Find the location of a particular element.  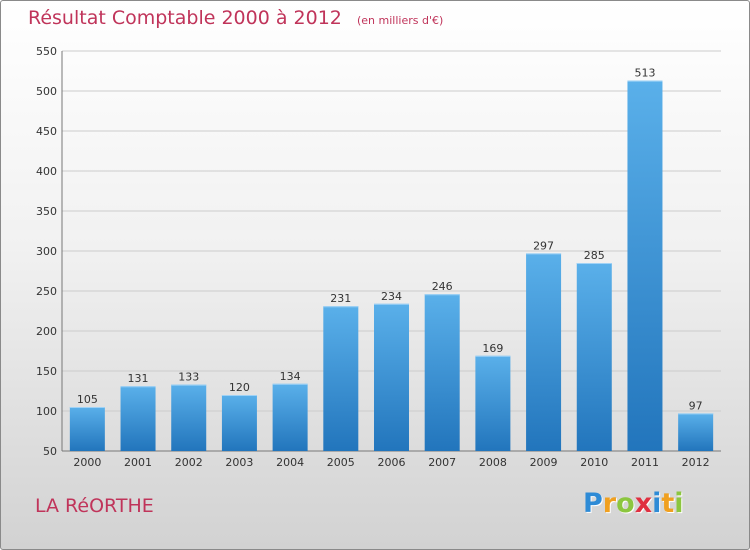

data-label-2011: 513 is located at coordinates (644, 73).